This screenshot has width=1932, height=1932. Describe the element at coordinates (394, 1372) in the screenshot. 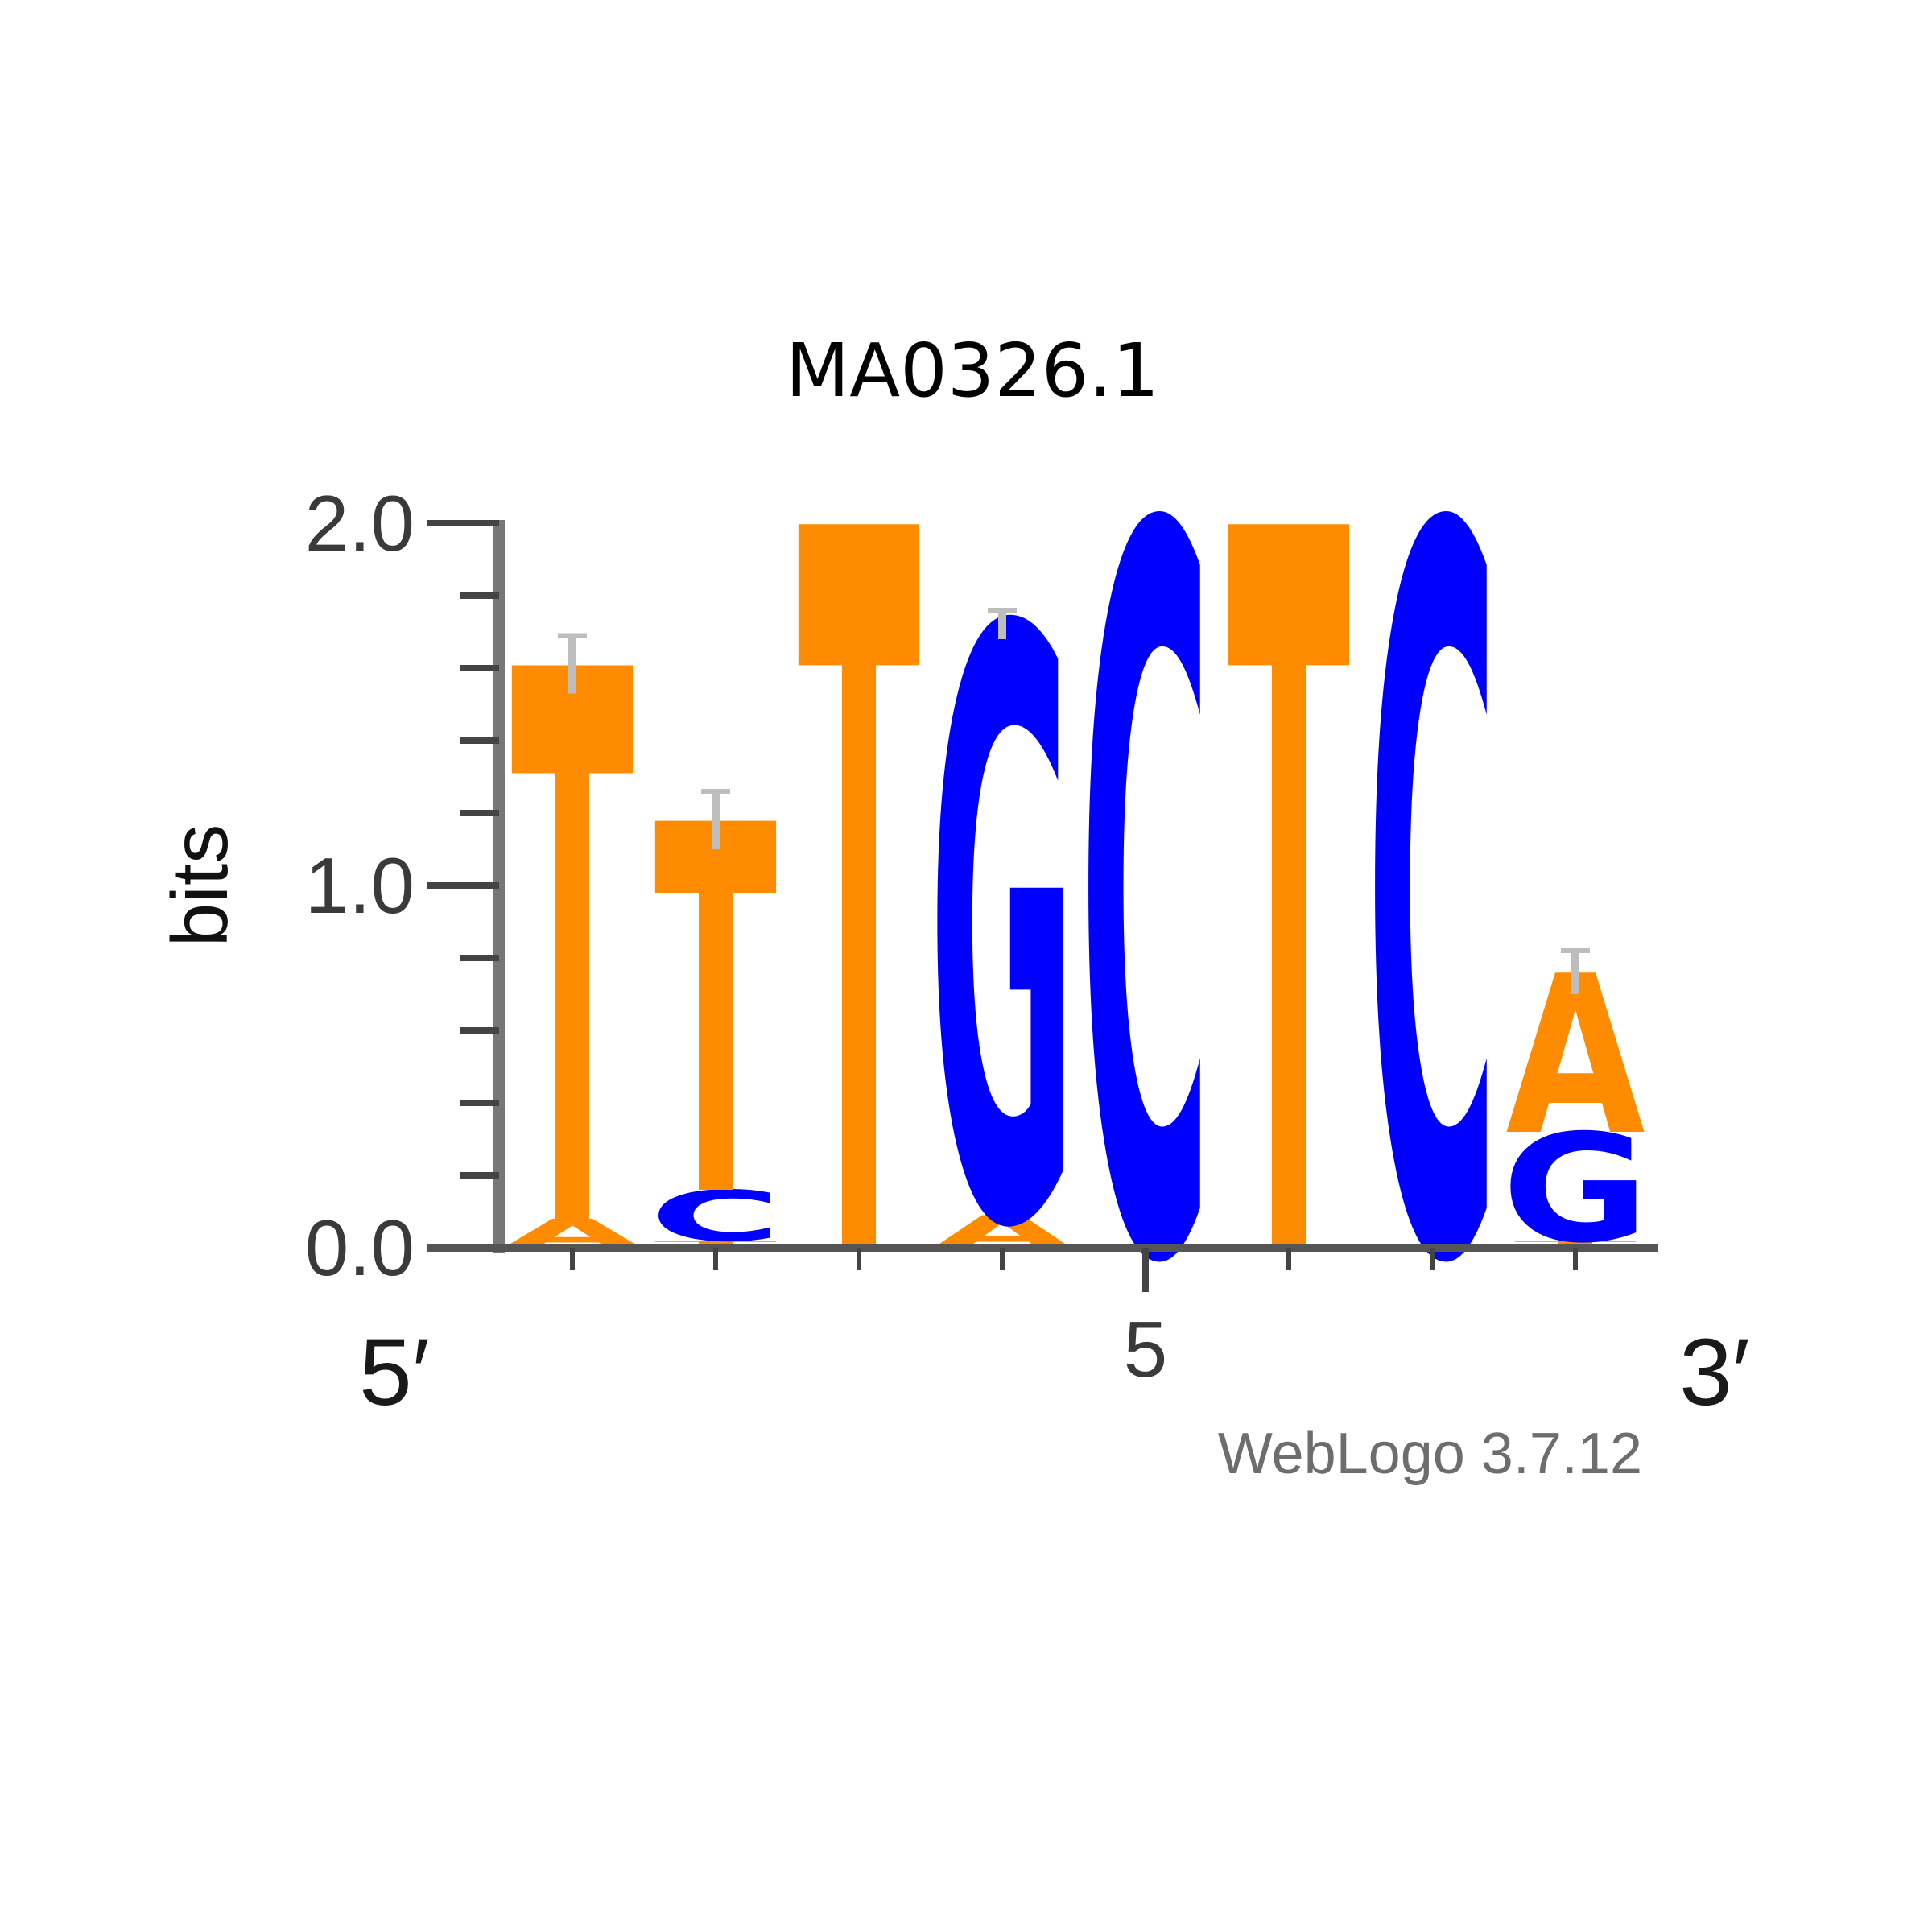

I see `five-prime-end-label: 5′` at that location.